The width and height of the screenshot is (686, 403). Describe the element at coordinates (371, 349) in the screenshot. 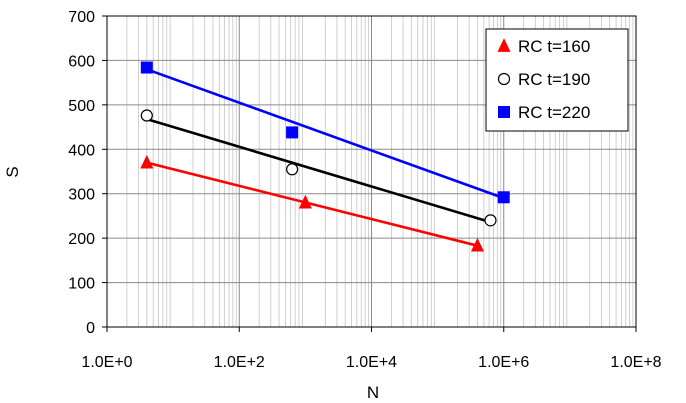

I see `x-axis-ticks: 1.0E+0 1.0E+2 1.0E+4 1.0E+6 1.0E+8` at that location.